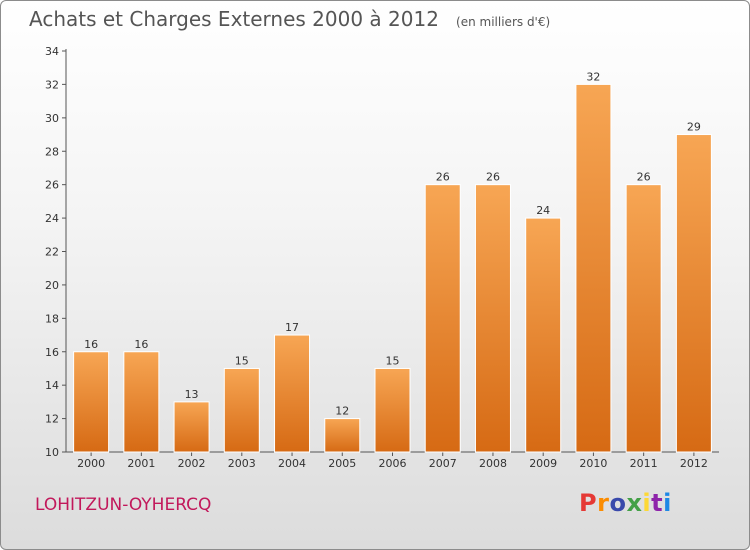 This screenshot has height=550, width=750. Describe the element at coordinates (52, 252) in the screenshot. I see `y-tick-label: 22` at that location.